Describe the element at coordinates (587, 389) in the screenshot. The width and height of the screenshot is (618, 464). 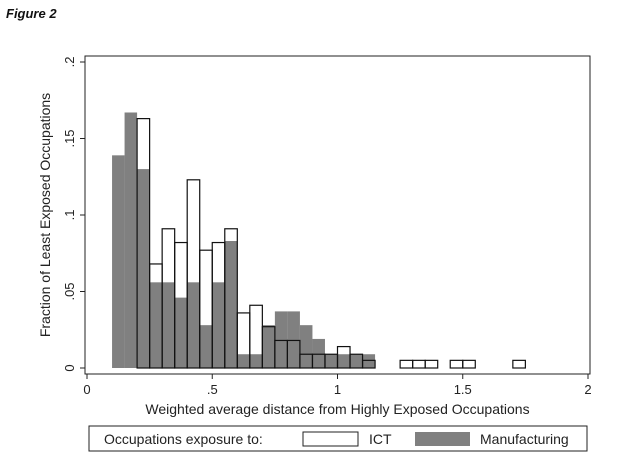
I see `x-tick-label: 2` at that location.